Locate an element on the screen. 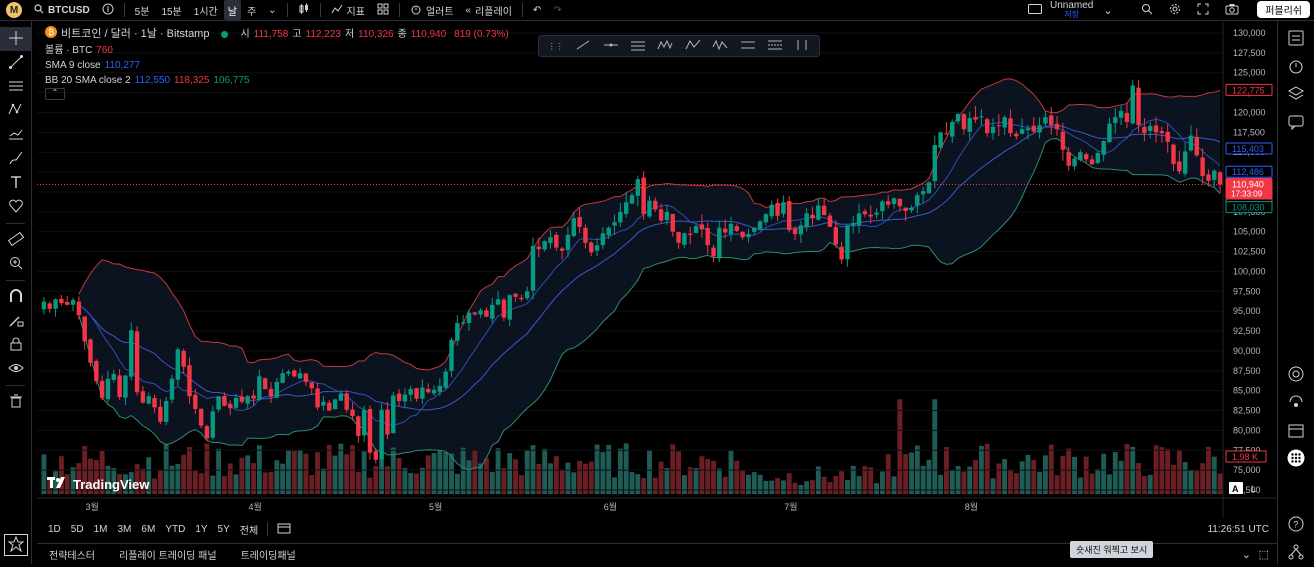  forecast-icon is located at coordinates (16, 135).